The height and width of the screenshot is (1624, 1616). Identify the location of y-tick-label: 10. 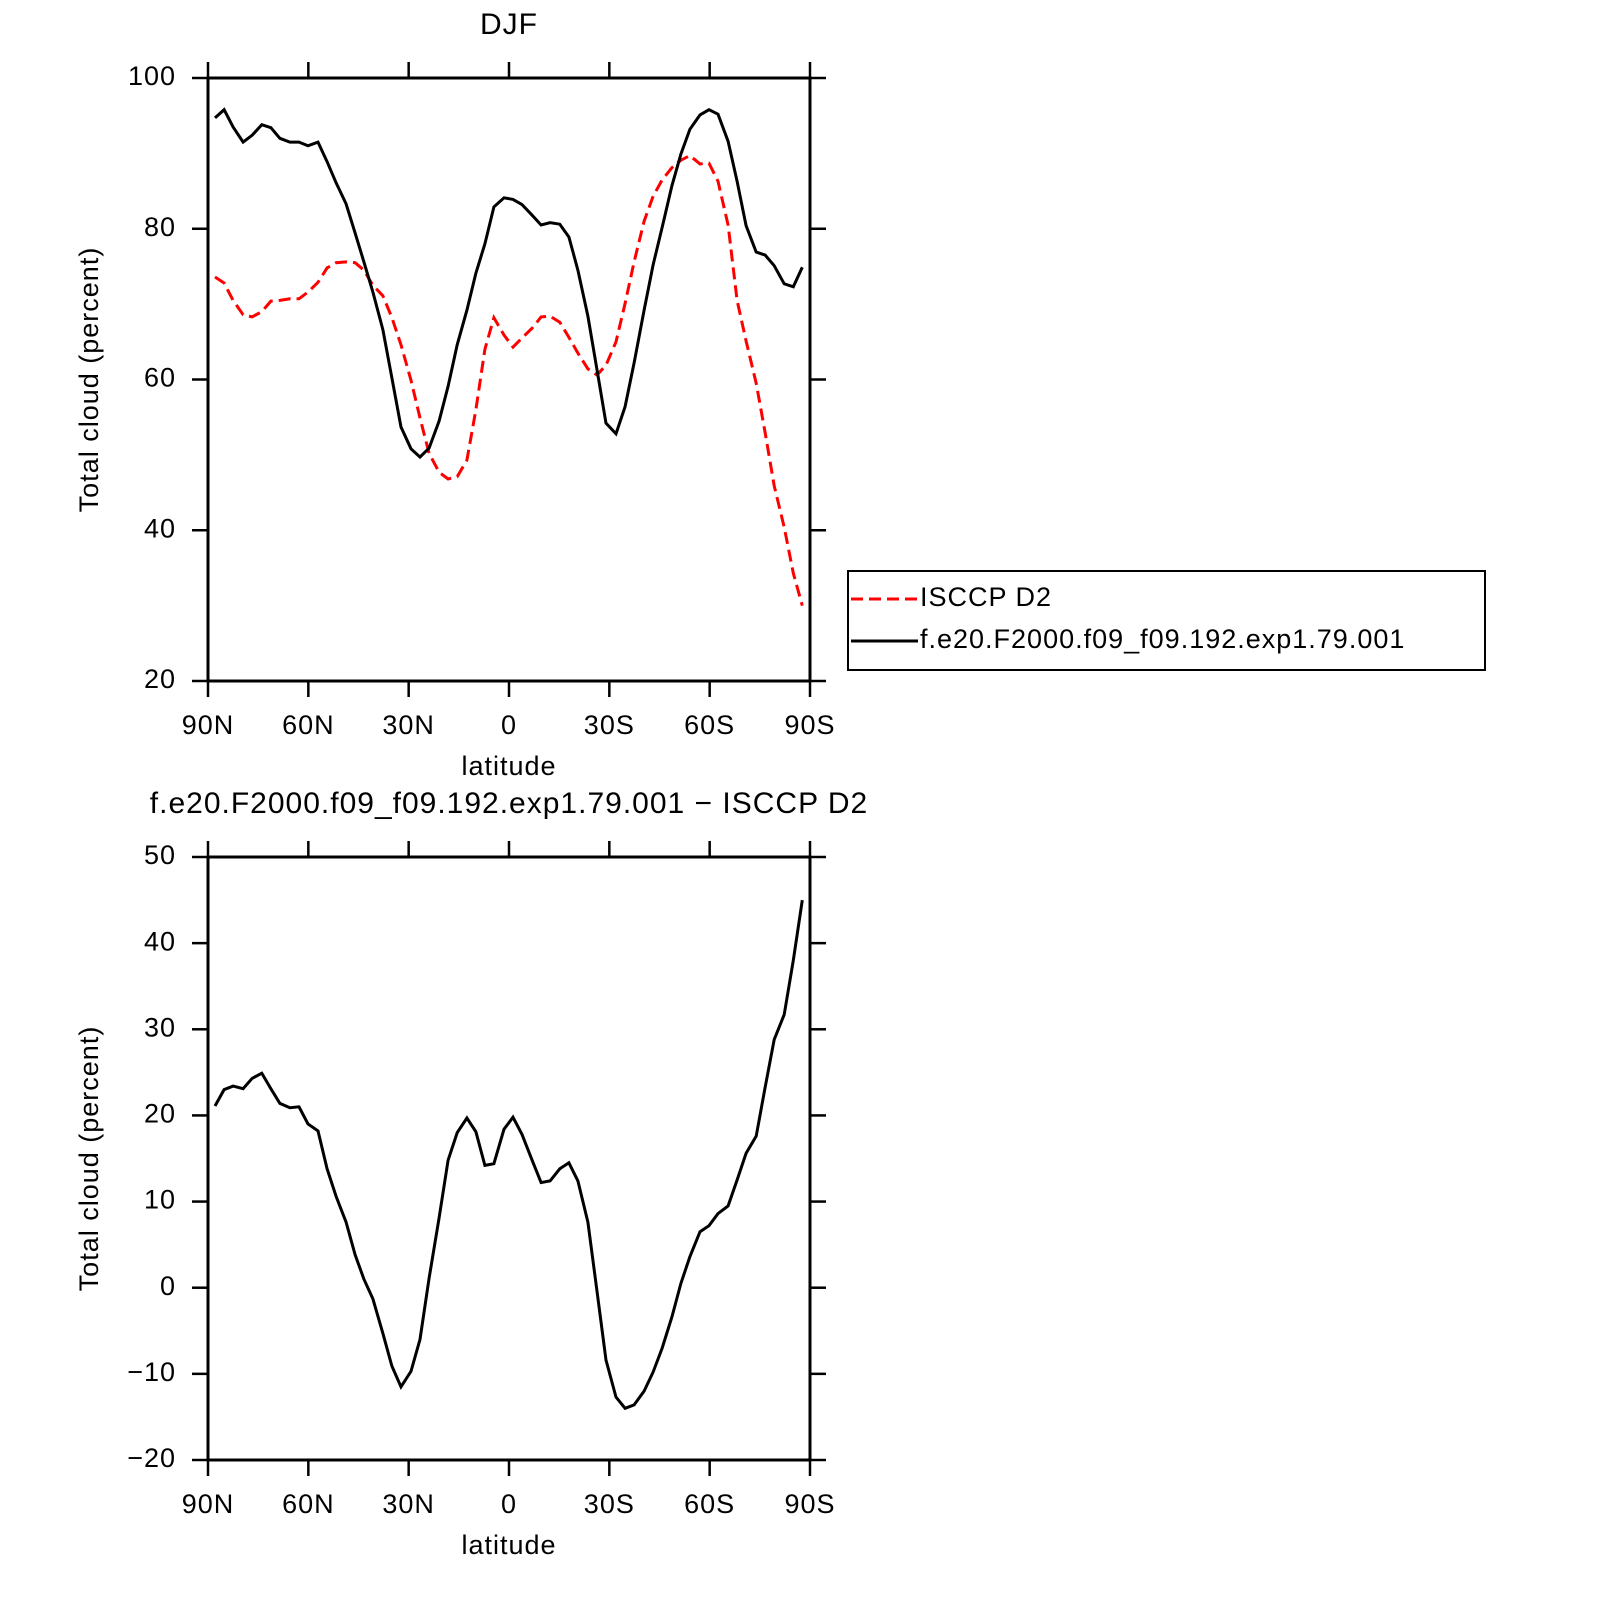
(160, 1200).